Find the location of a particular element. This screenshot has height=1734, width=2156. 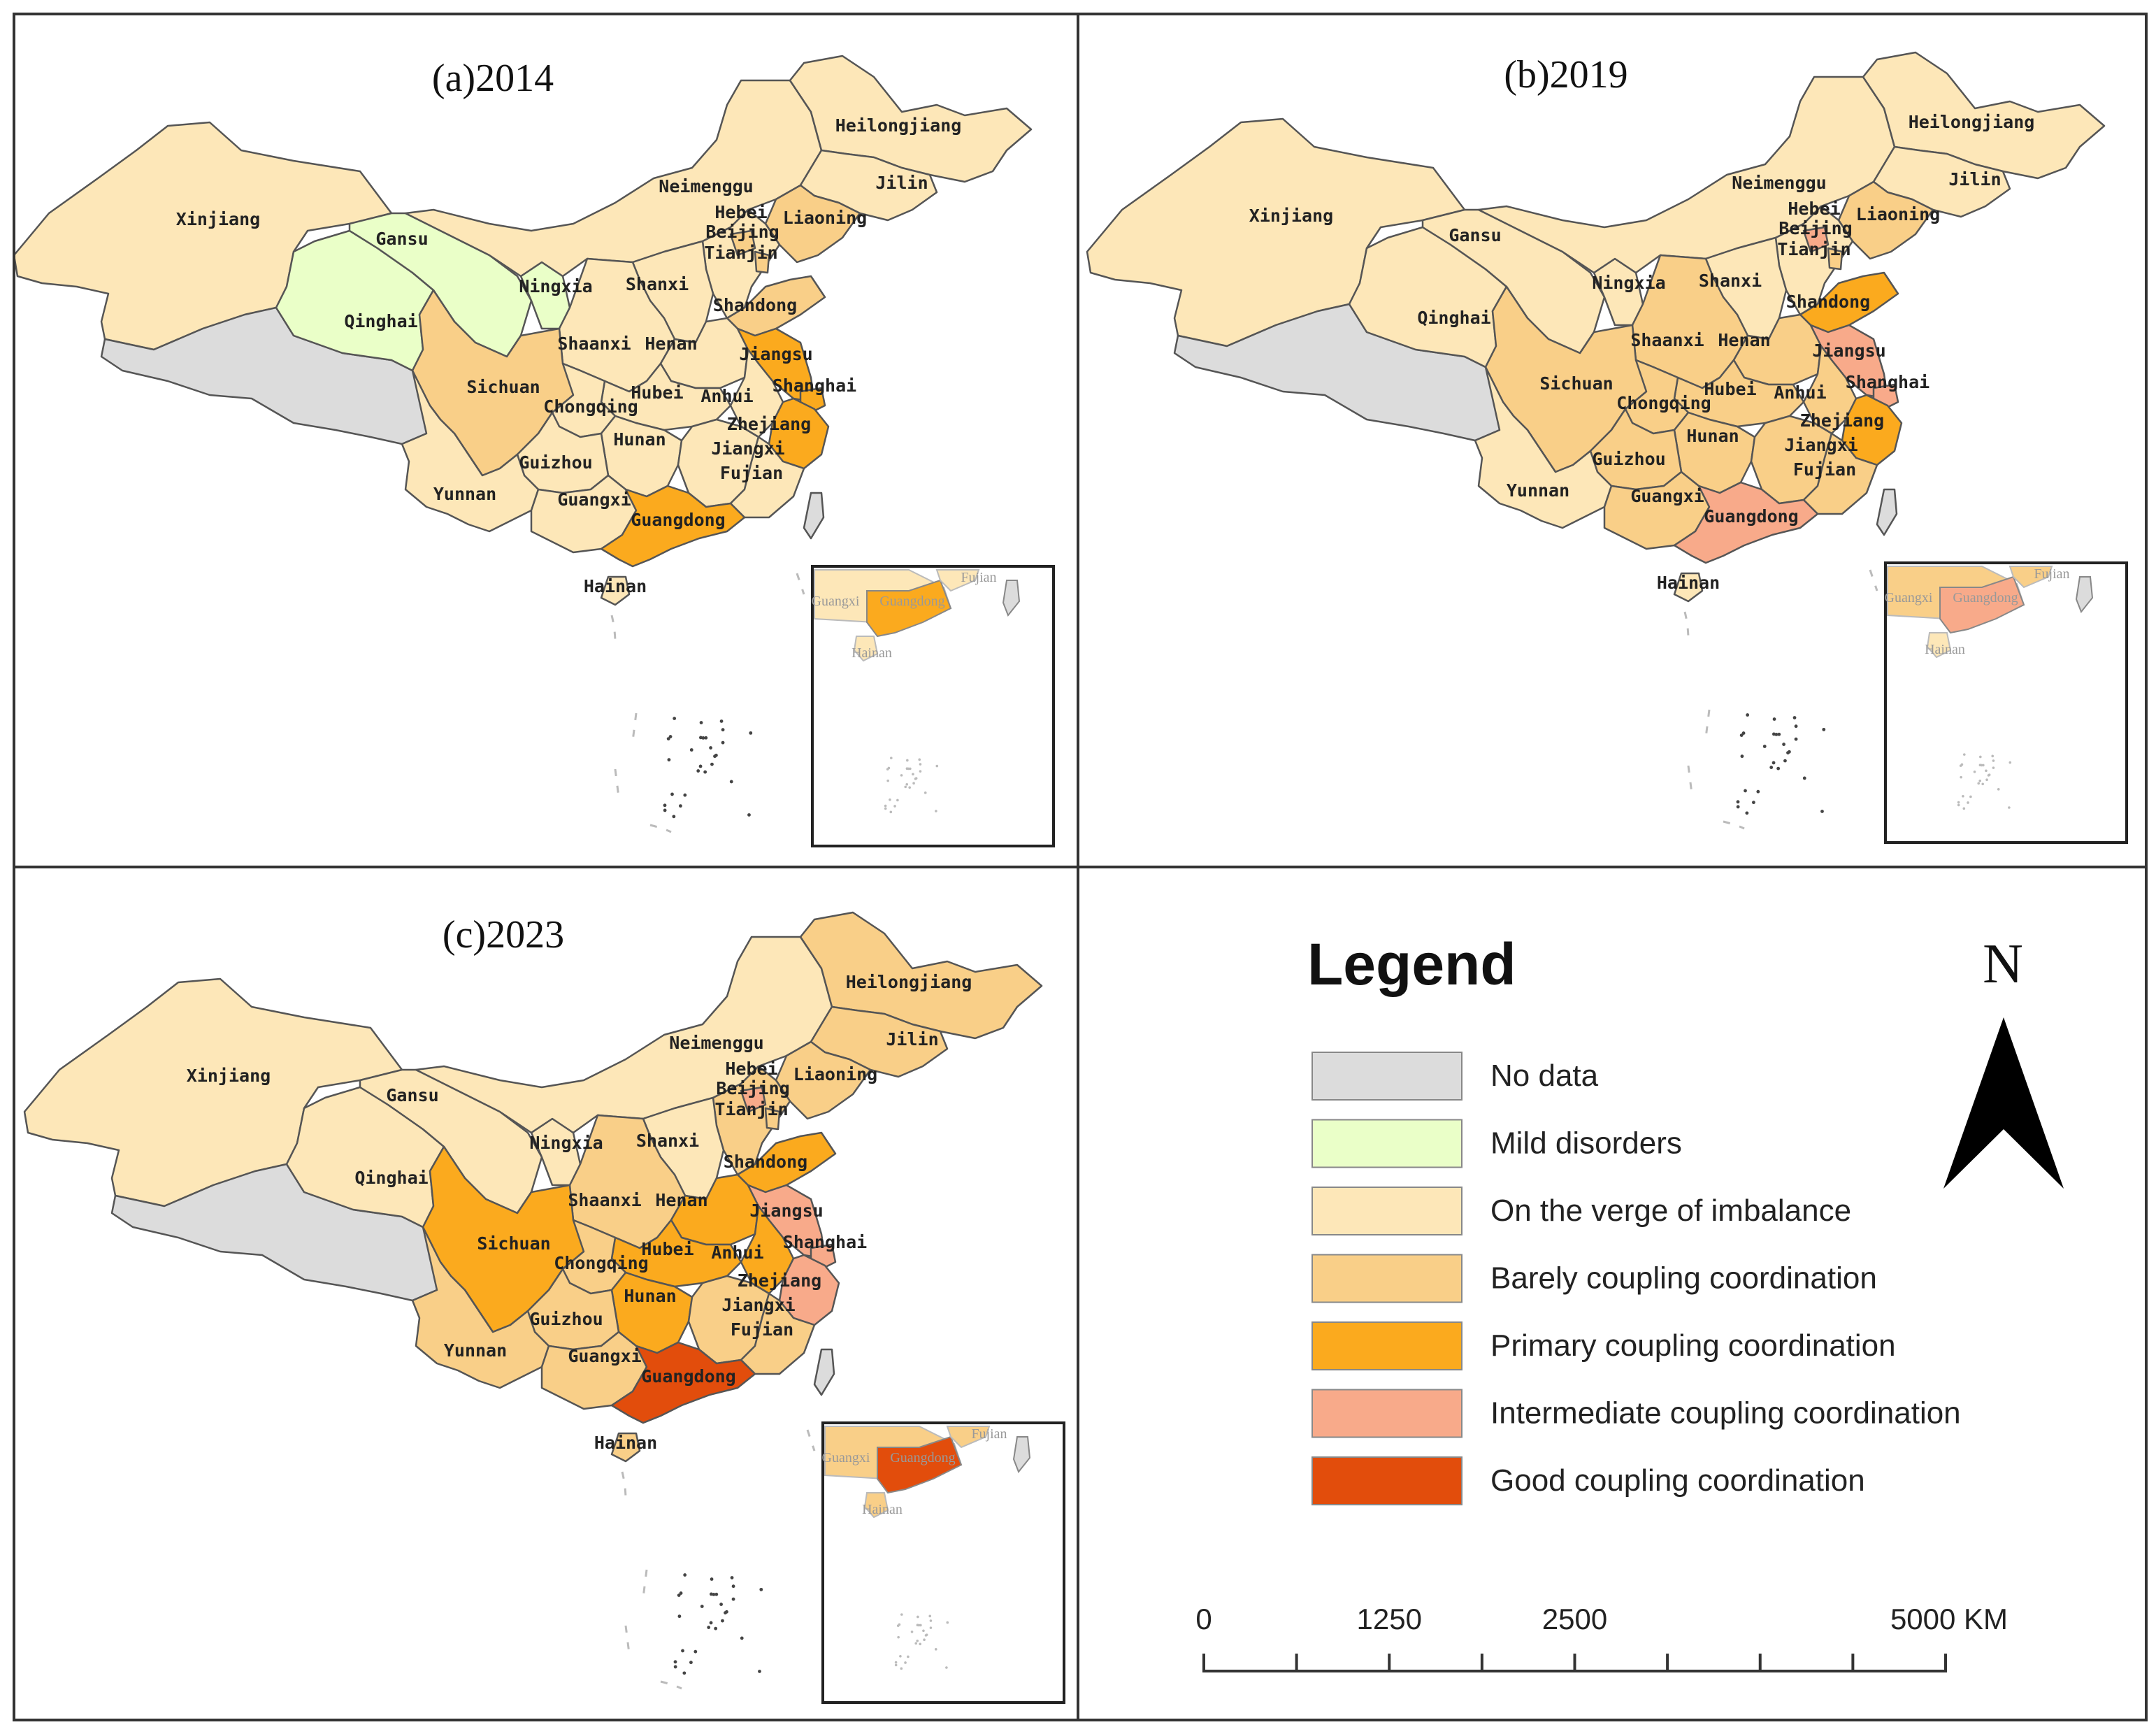

legend-item: Primary coupling coordination is located at coordinates (1603, 1345).